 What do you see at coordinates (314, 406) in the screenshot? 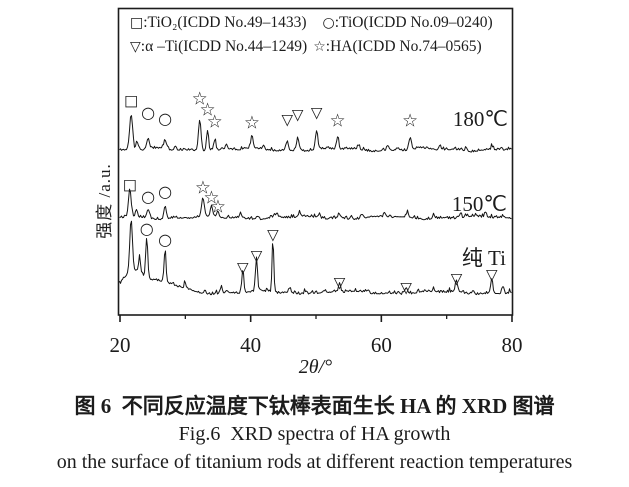
I see `caption-zh: 图 6 不同反应温度下钛棒表面生长 HA 的 XRD 图谱` at bounding box center [314, 406].